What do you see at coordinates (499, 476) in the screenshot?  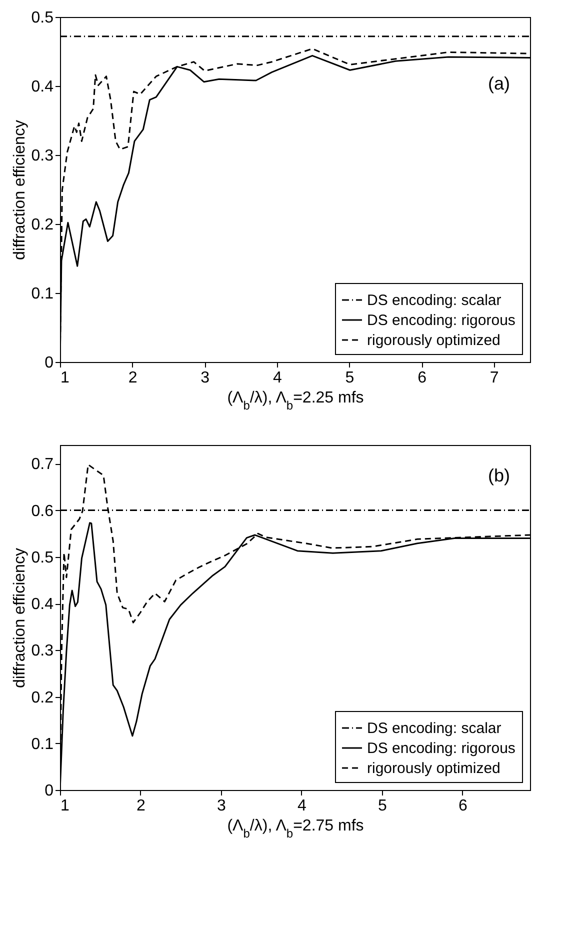 I see `annotation: (b)` at bounding box center [499, 476].